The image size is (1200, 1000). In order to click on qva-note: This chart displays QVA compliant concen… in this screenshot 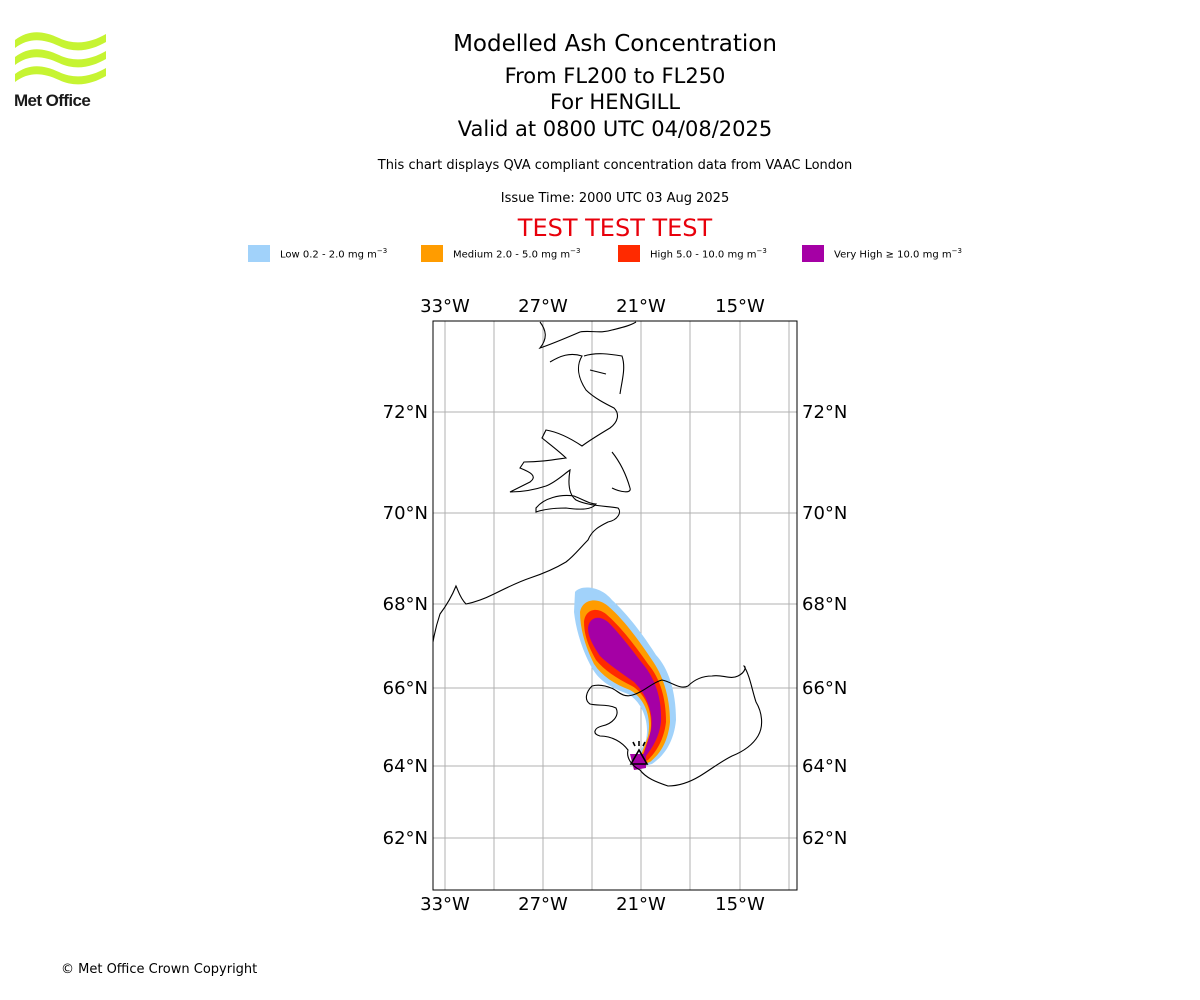, I will do `click(615, 165)`.